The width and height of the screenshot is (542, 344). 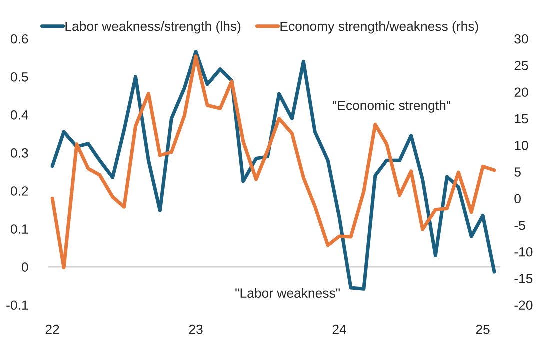 I want to click on y2-tick-label: 20, so click(x=521, y=93).